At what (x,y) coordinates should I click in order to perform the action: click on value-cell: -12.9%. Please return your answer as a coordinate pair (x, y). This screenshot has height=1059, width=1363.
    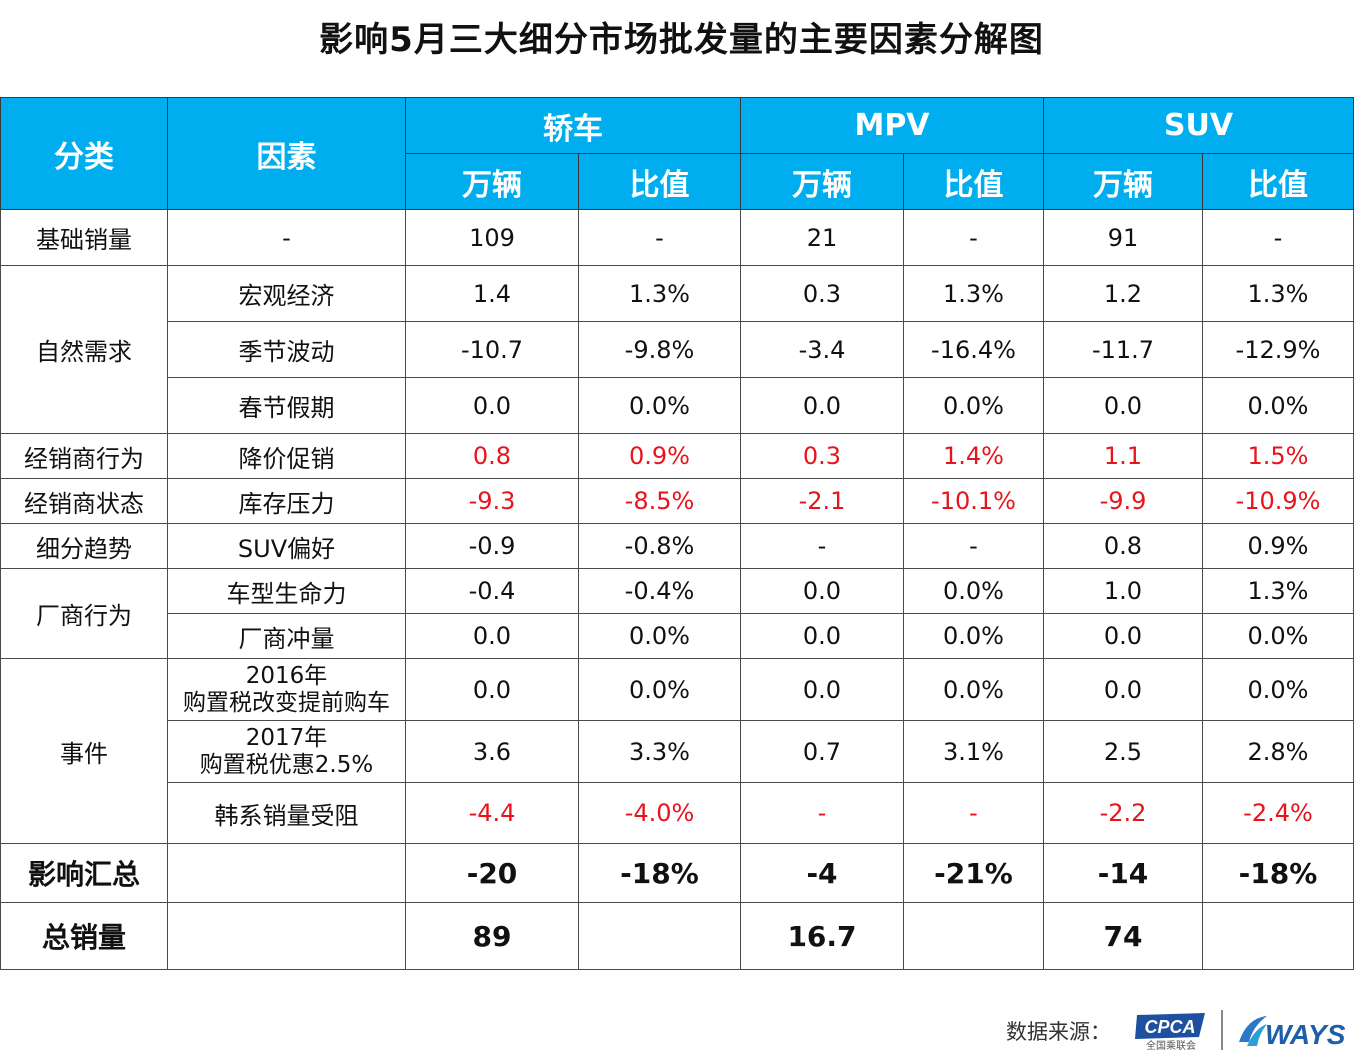
    Looking at the image, I should click on (1278, 349).